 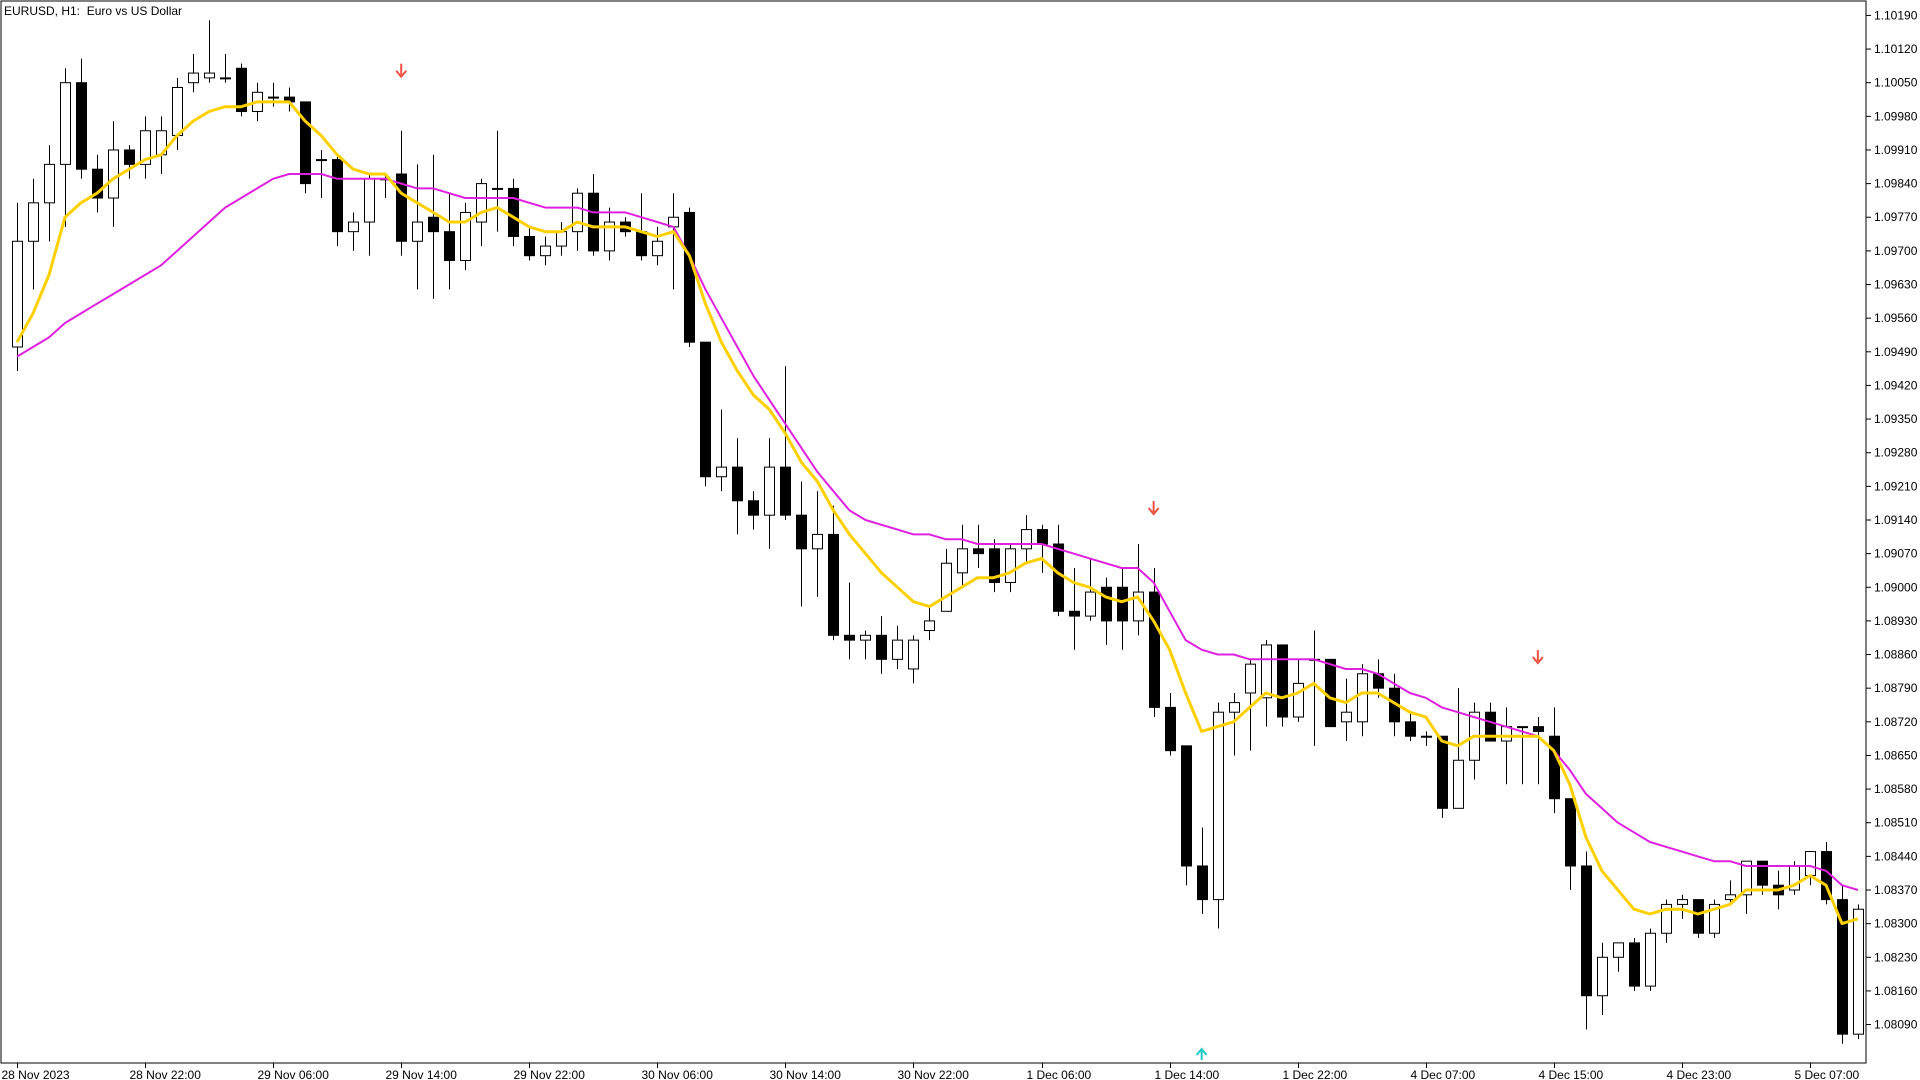 I want to click on price-tick-label: 1.09910, so click(x=1896, y=150).